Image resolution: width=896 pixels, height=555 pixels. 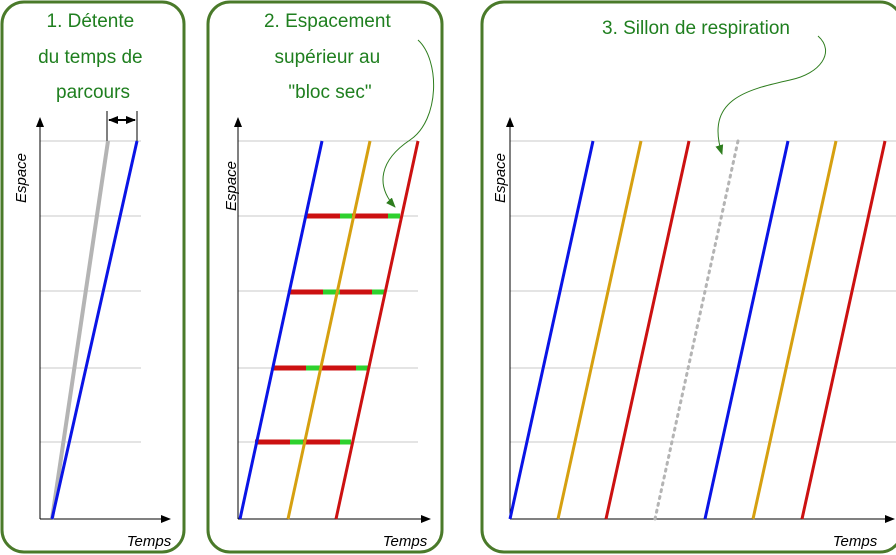 I want to click on panel-2-y-label: Espace, so click(x=231, y=186).